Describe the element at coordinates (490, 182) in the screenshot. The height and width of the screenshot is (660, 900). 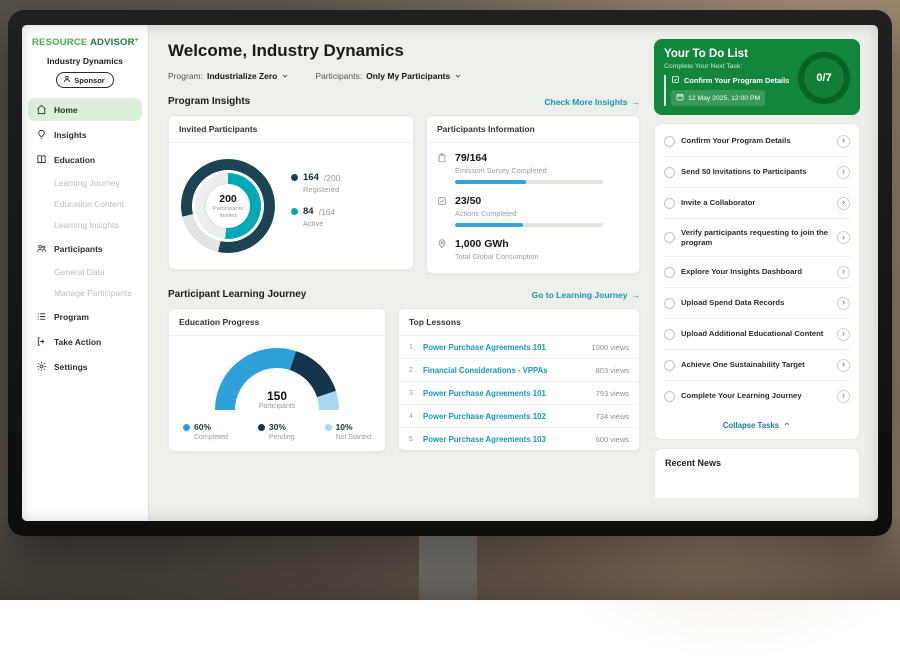
I see `progress-bar-fill` at that location.